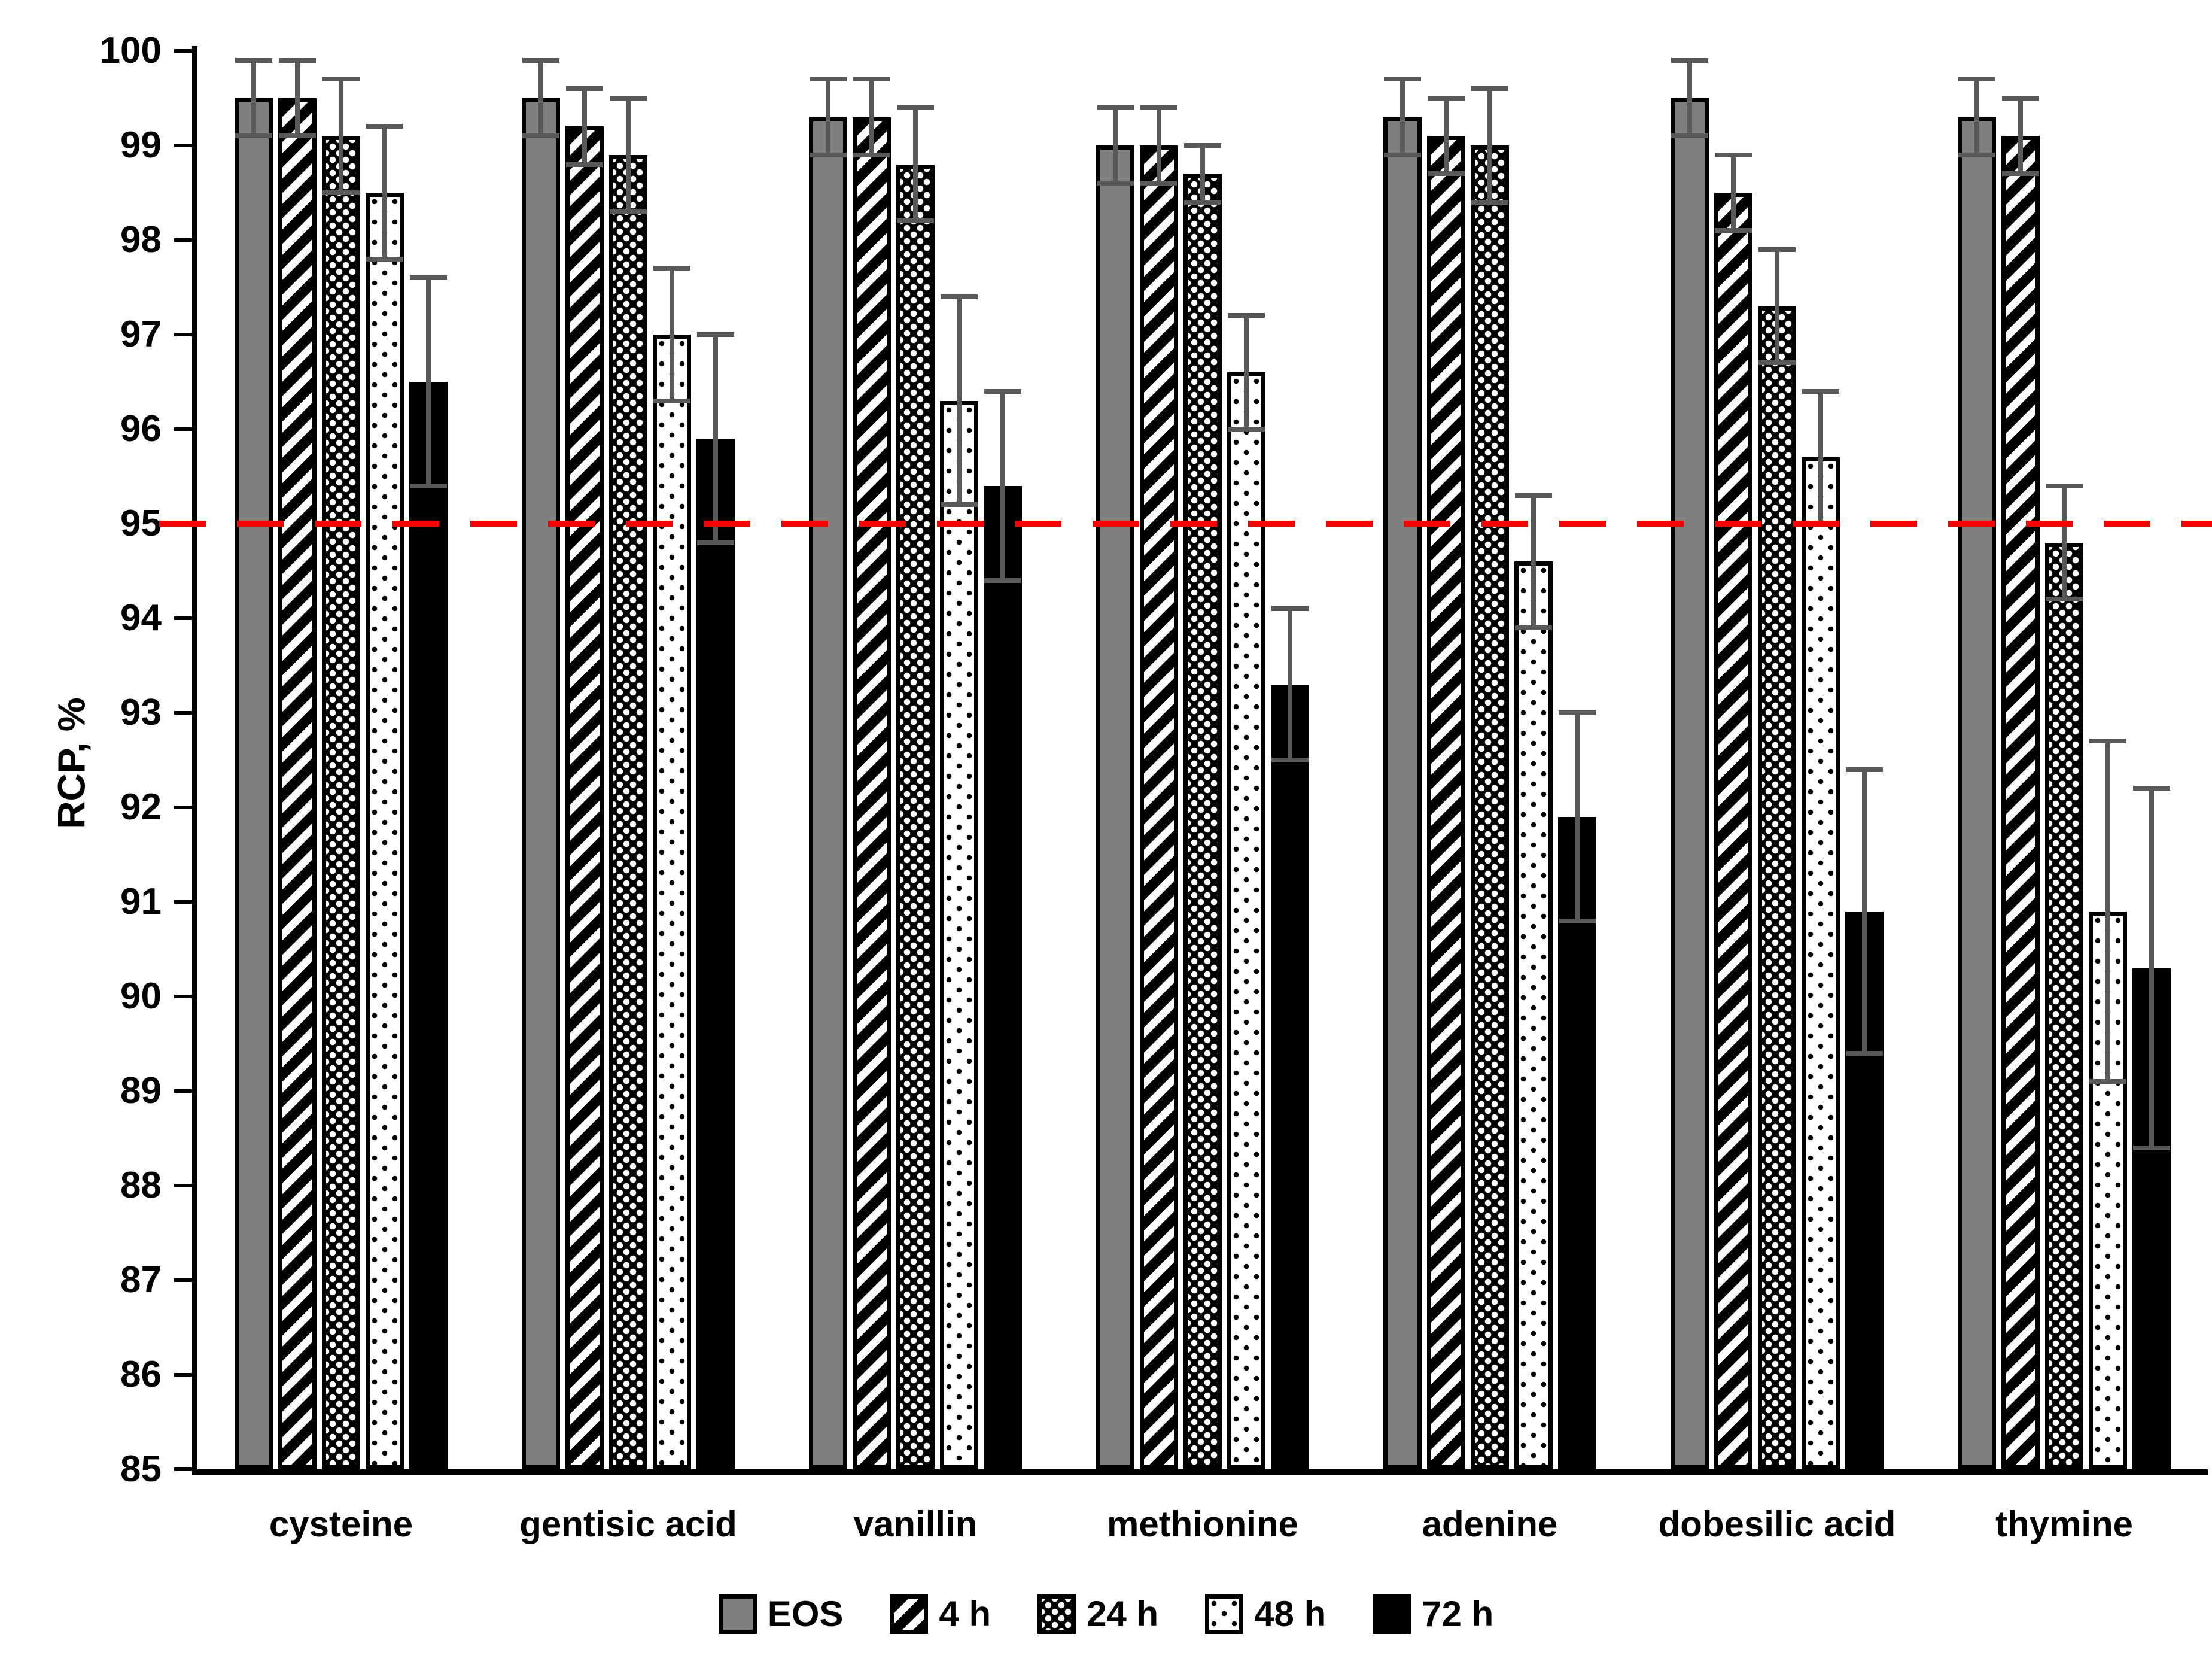 This screenshot has height=1665, width=2212. I want to click on legend-item-72h: 72 h, so click(1433, 1614).